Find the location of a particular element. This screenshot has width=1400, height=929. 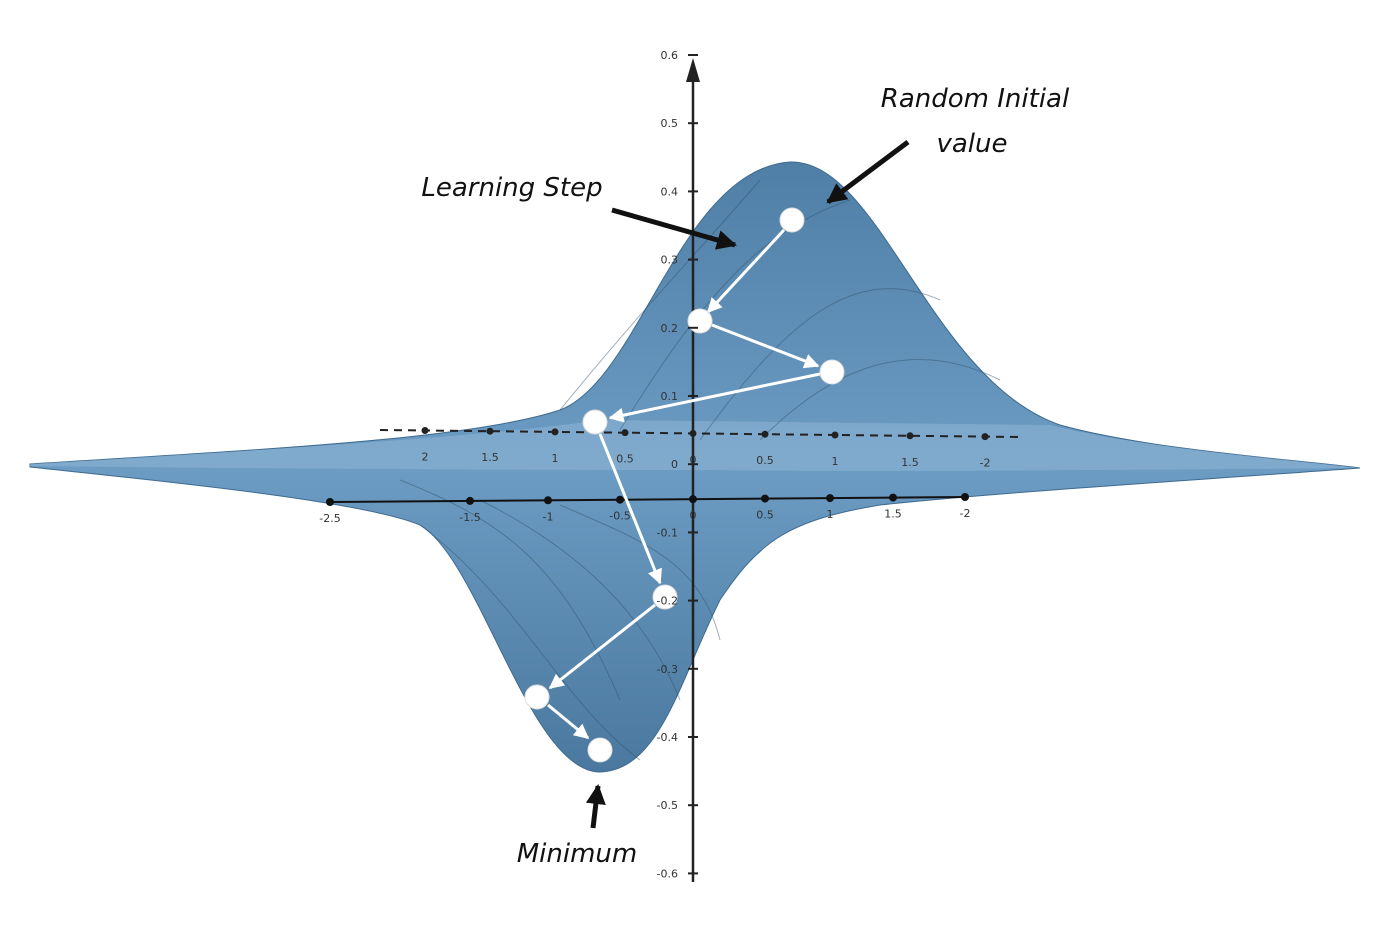

annotation: Learning Step is located at coordinates (511, 188).